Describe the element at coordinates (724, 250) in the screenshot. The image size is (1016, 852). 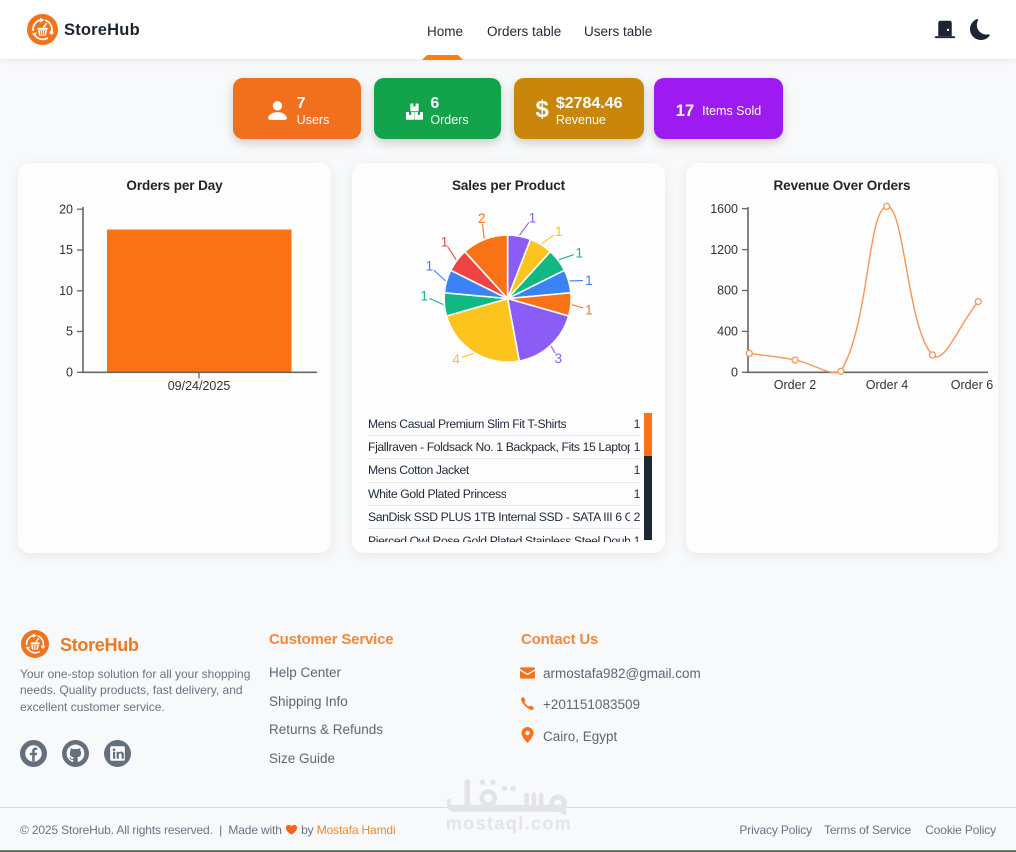
I see `svg-text: 1200` at that location.